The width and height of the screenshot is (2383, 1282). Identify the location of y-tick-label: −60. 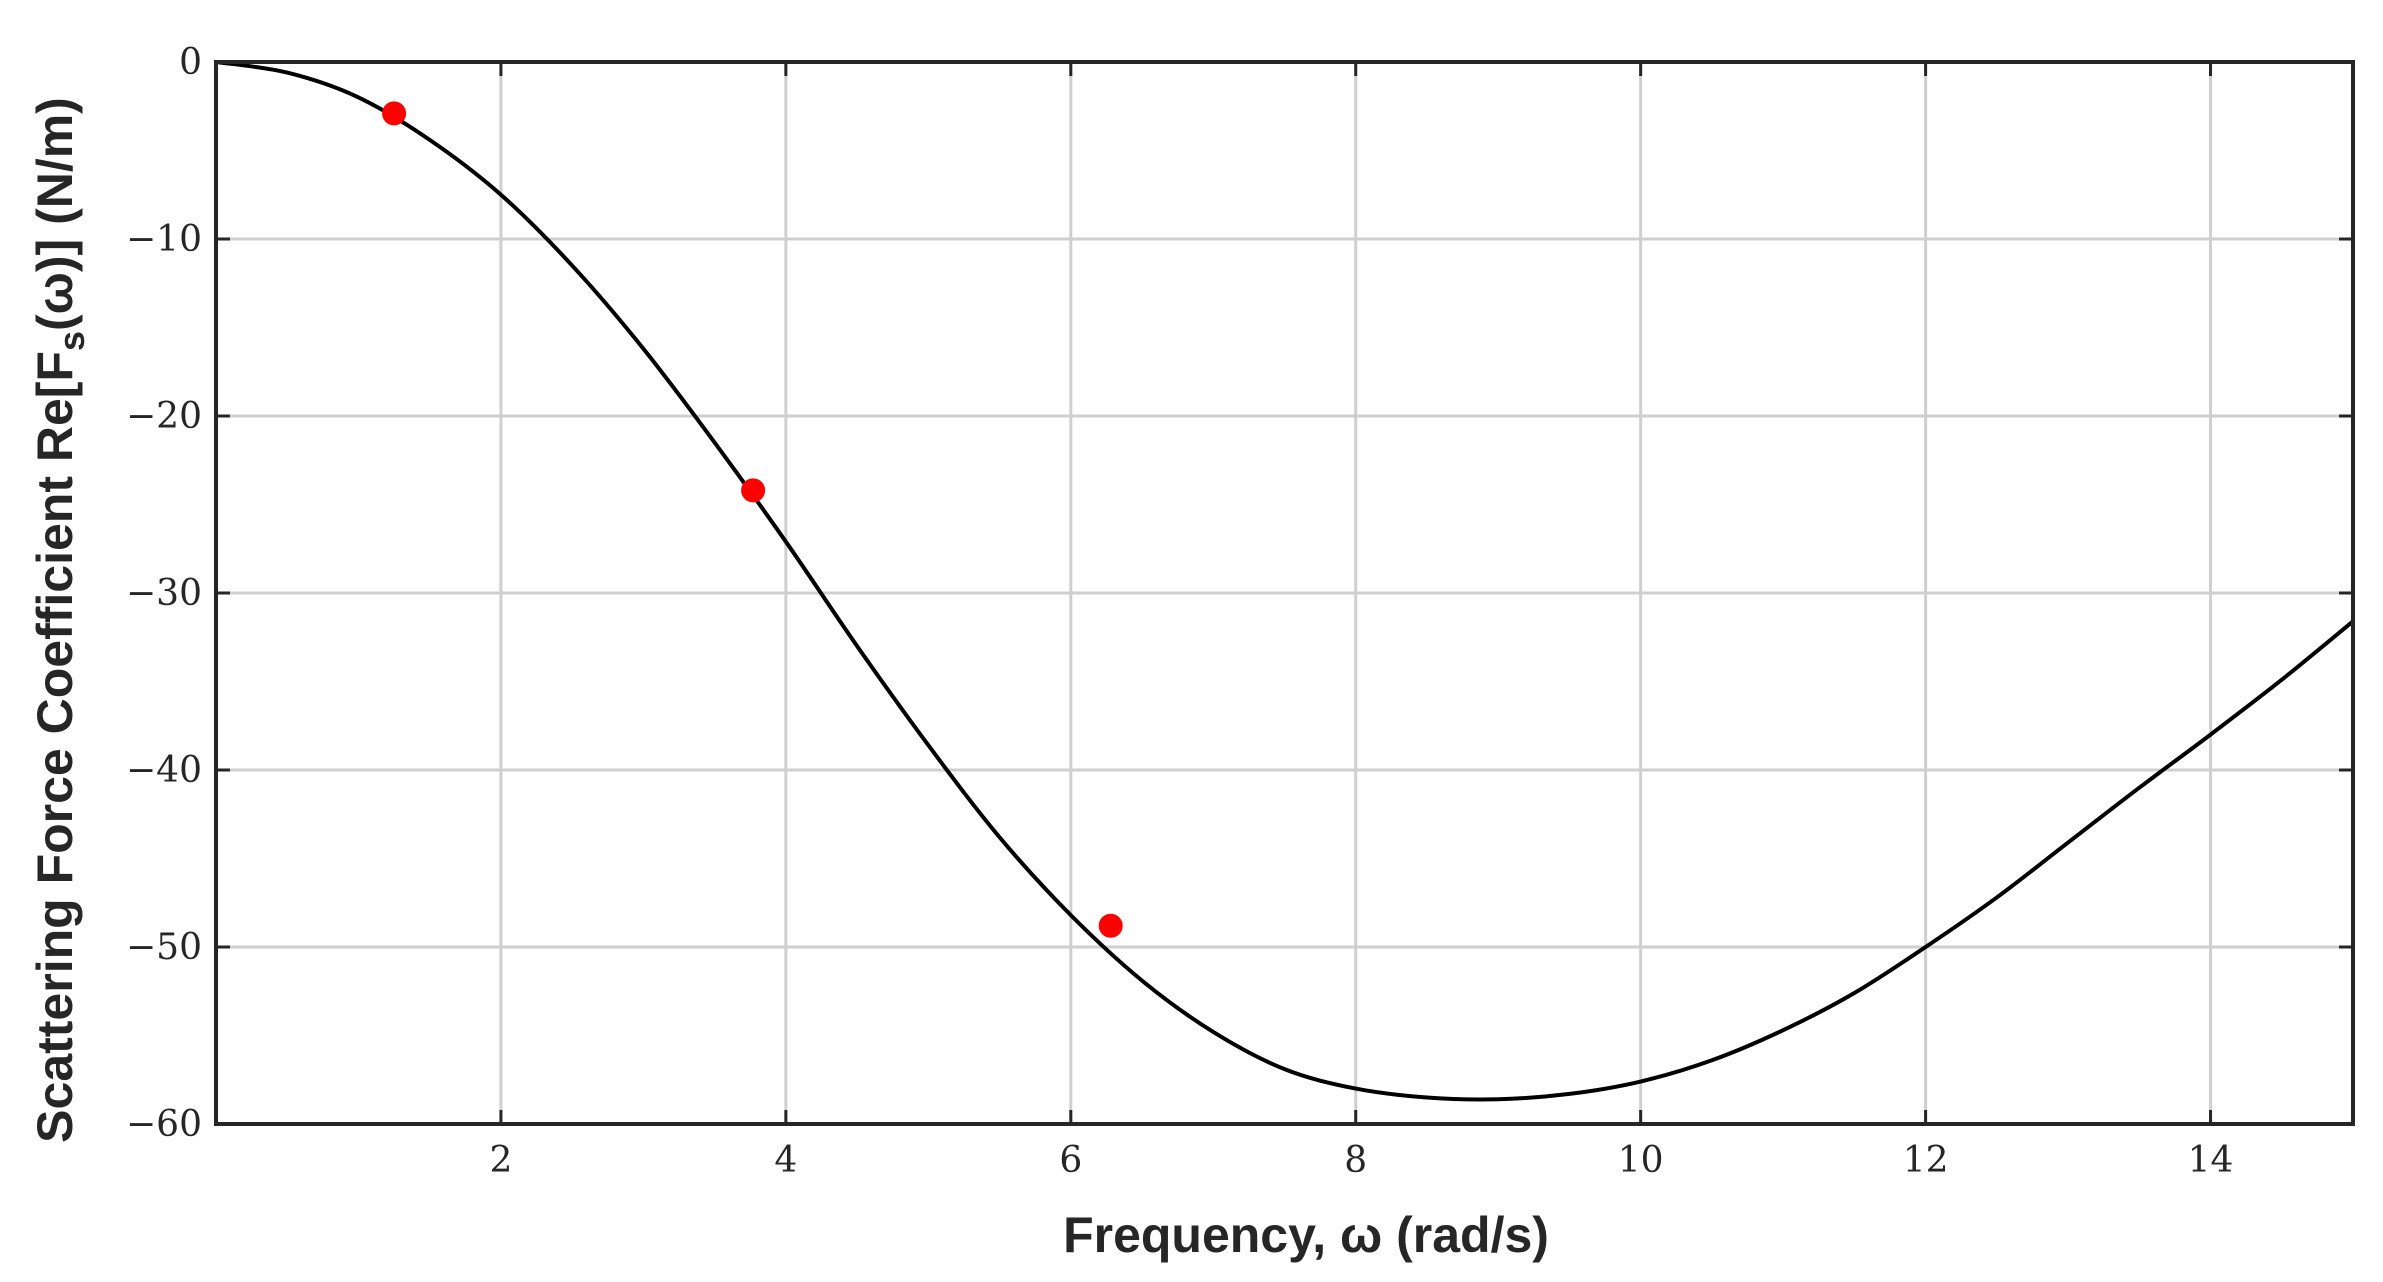
(164, 1124).